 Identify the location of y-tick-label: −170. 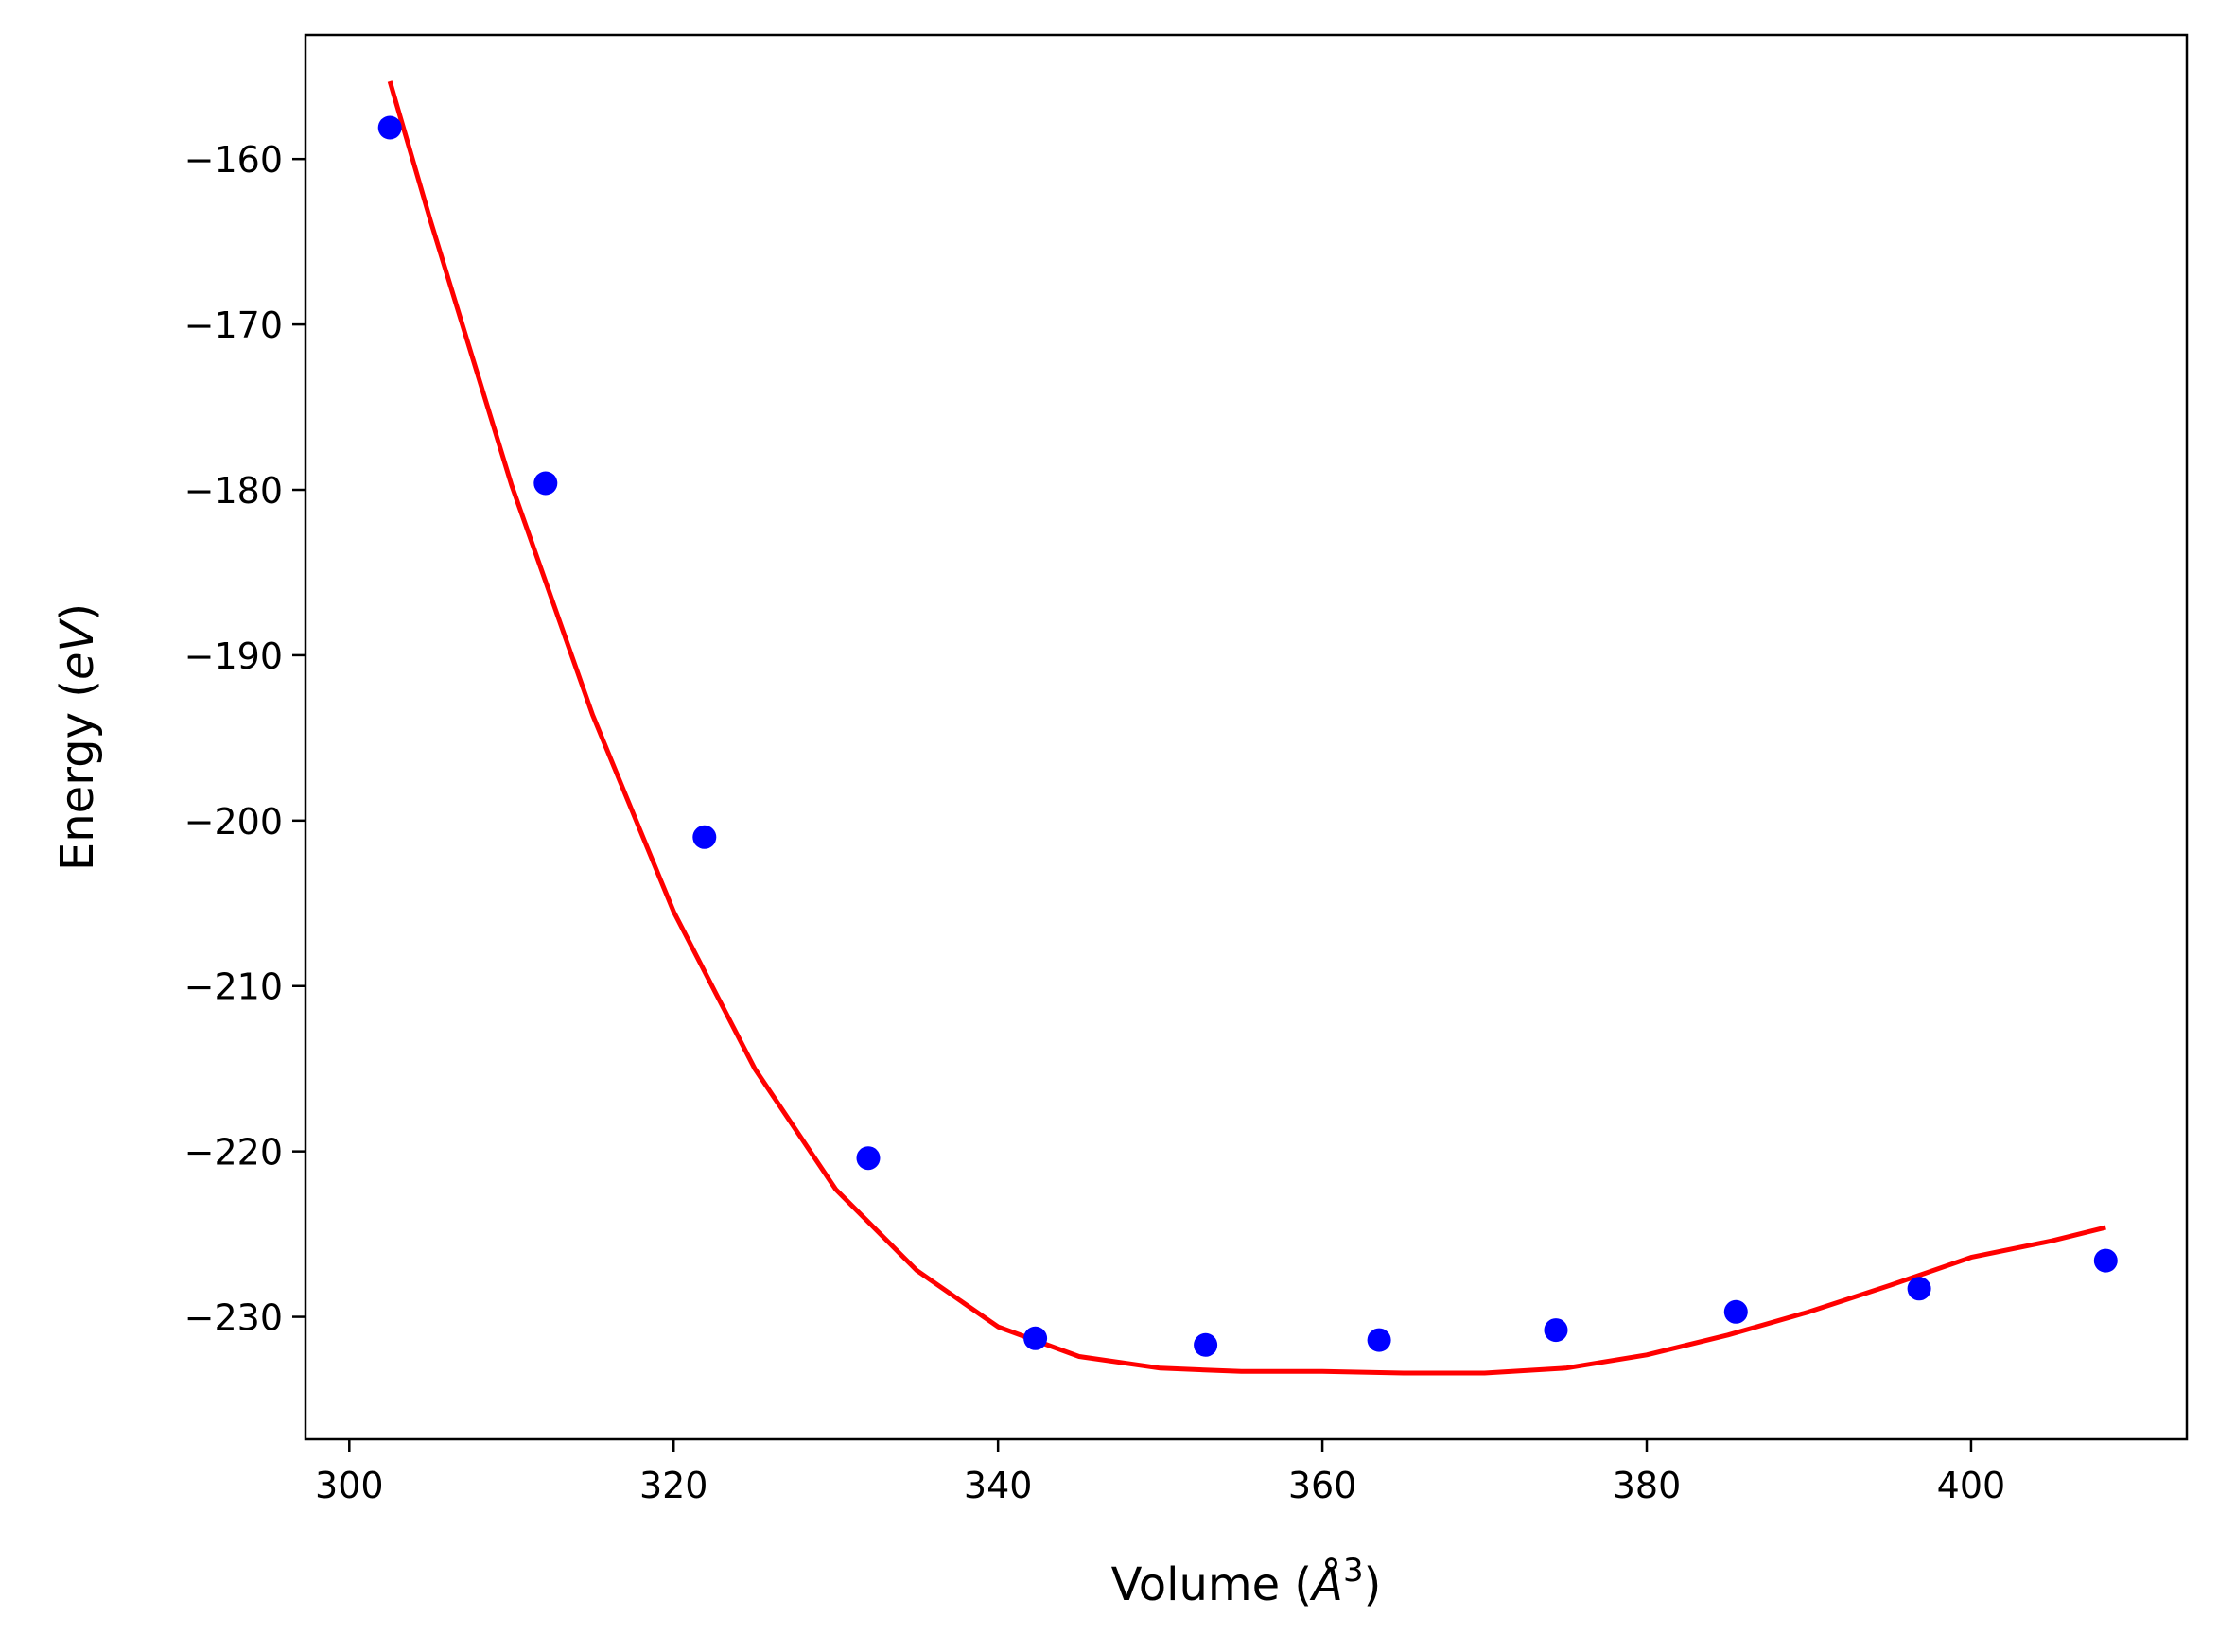
(233, 325).